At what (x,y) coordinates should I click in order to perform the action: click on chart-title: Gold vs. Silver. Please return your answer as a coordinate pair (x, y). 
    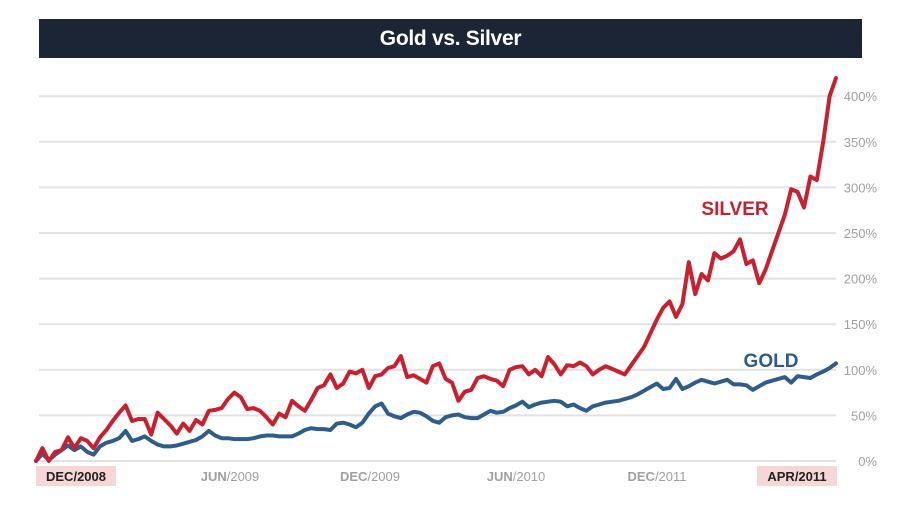
    Looking at the image, I should click on (450, 38).